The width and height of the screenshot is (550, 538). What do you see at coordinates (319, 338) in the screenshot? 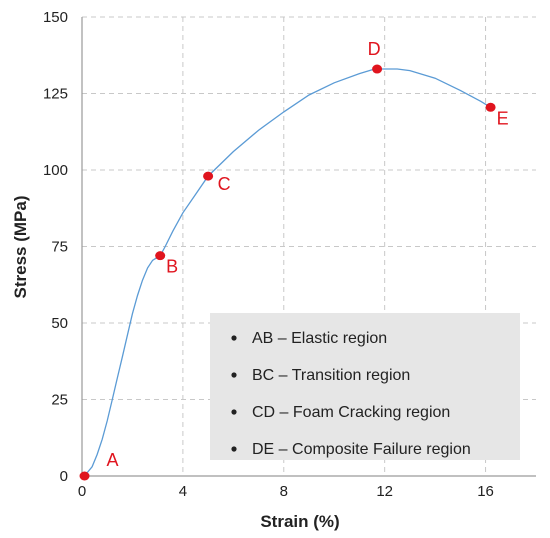
I see `legend-item: AB – Elastic region` at bounding box center [319, 338].